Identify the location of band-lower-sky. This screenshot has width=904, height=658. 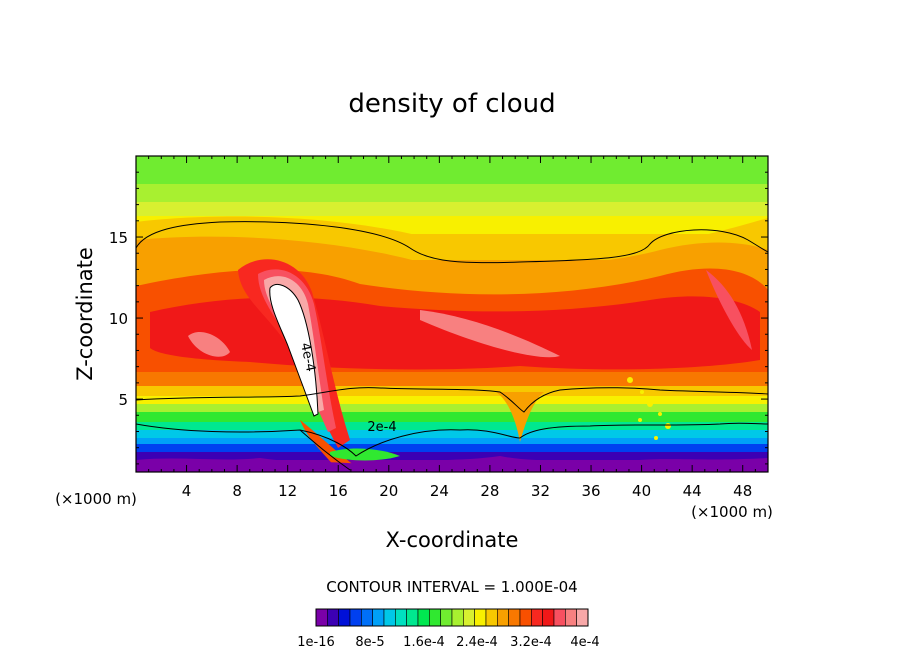
(452, 441).